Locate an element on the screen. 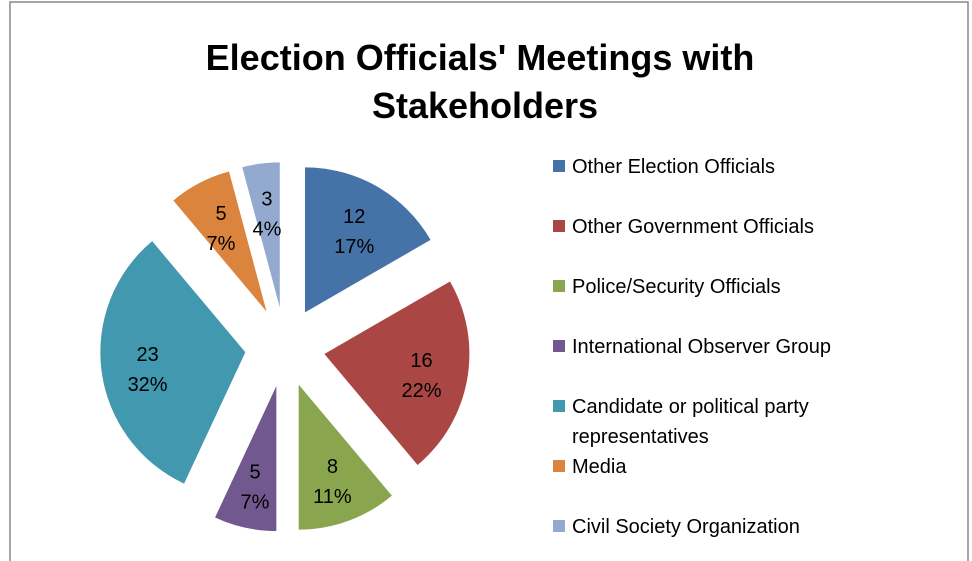 The height and width of the screenshot is (561, 972). legend-label: Civil Society Organization is located at coordinates (686, 527).